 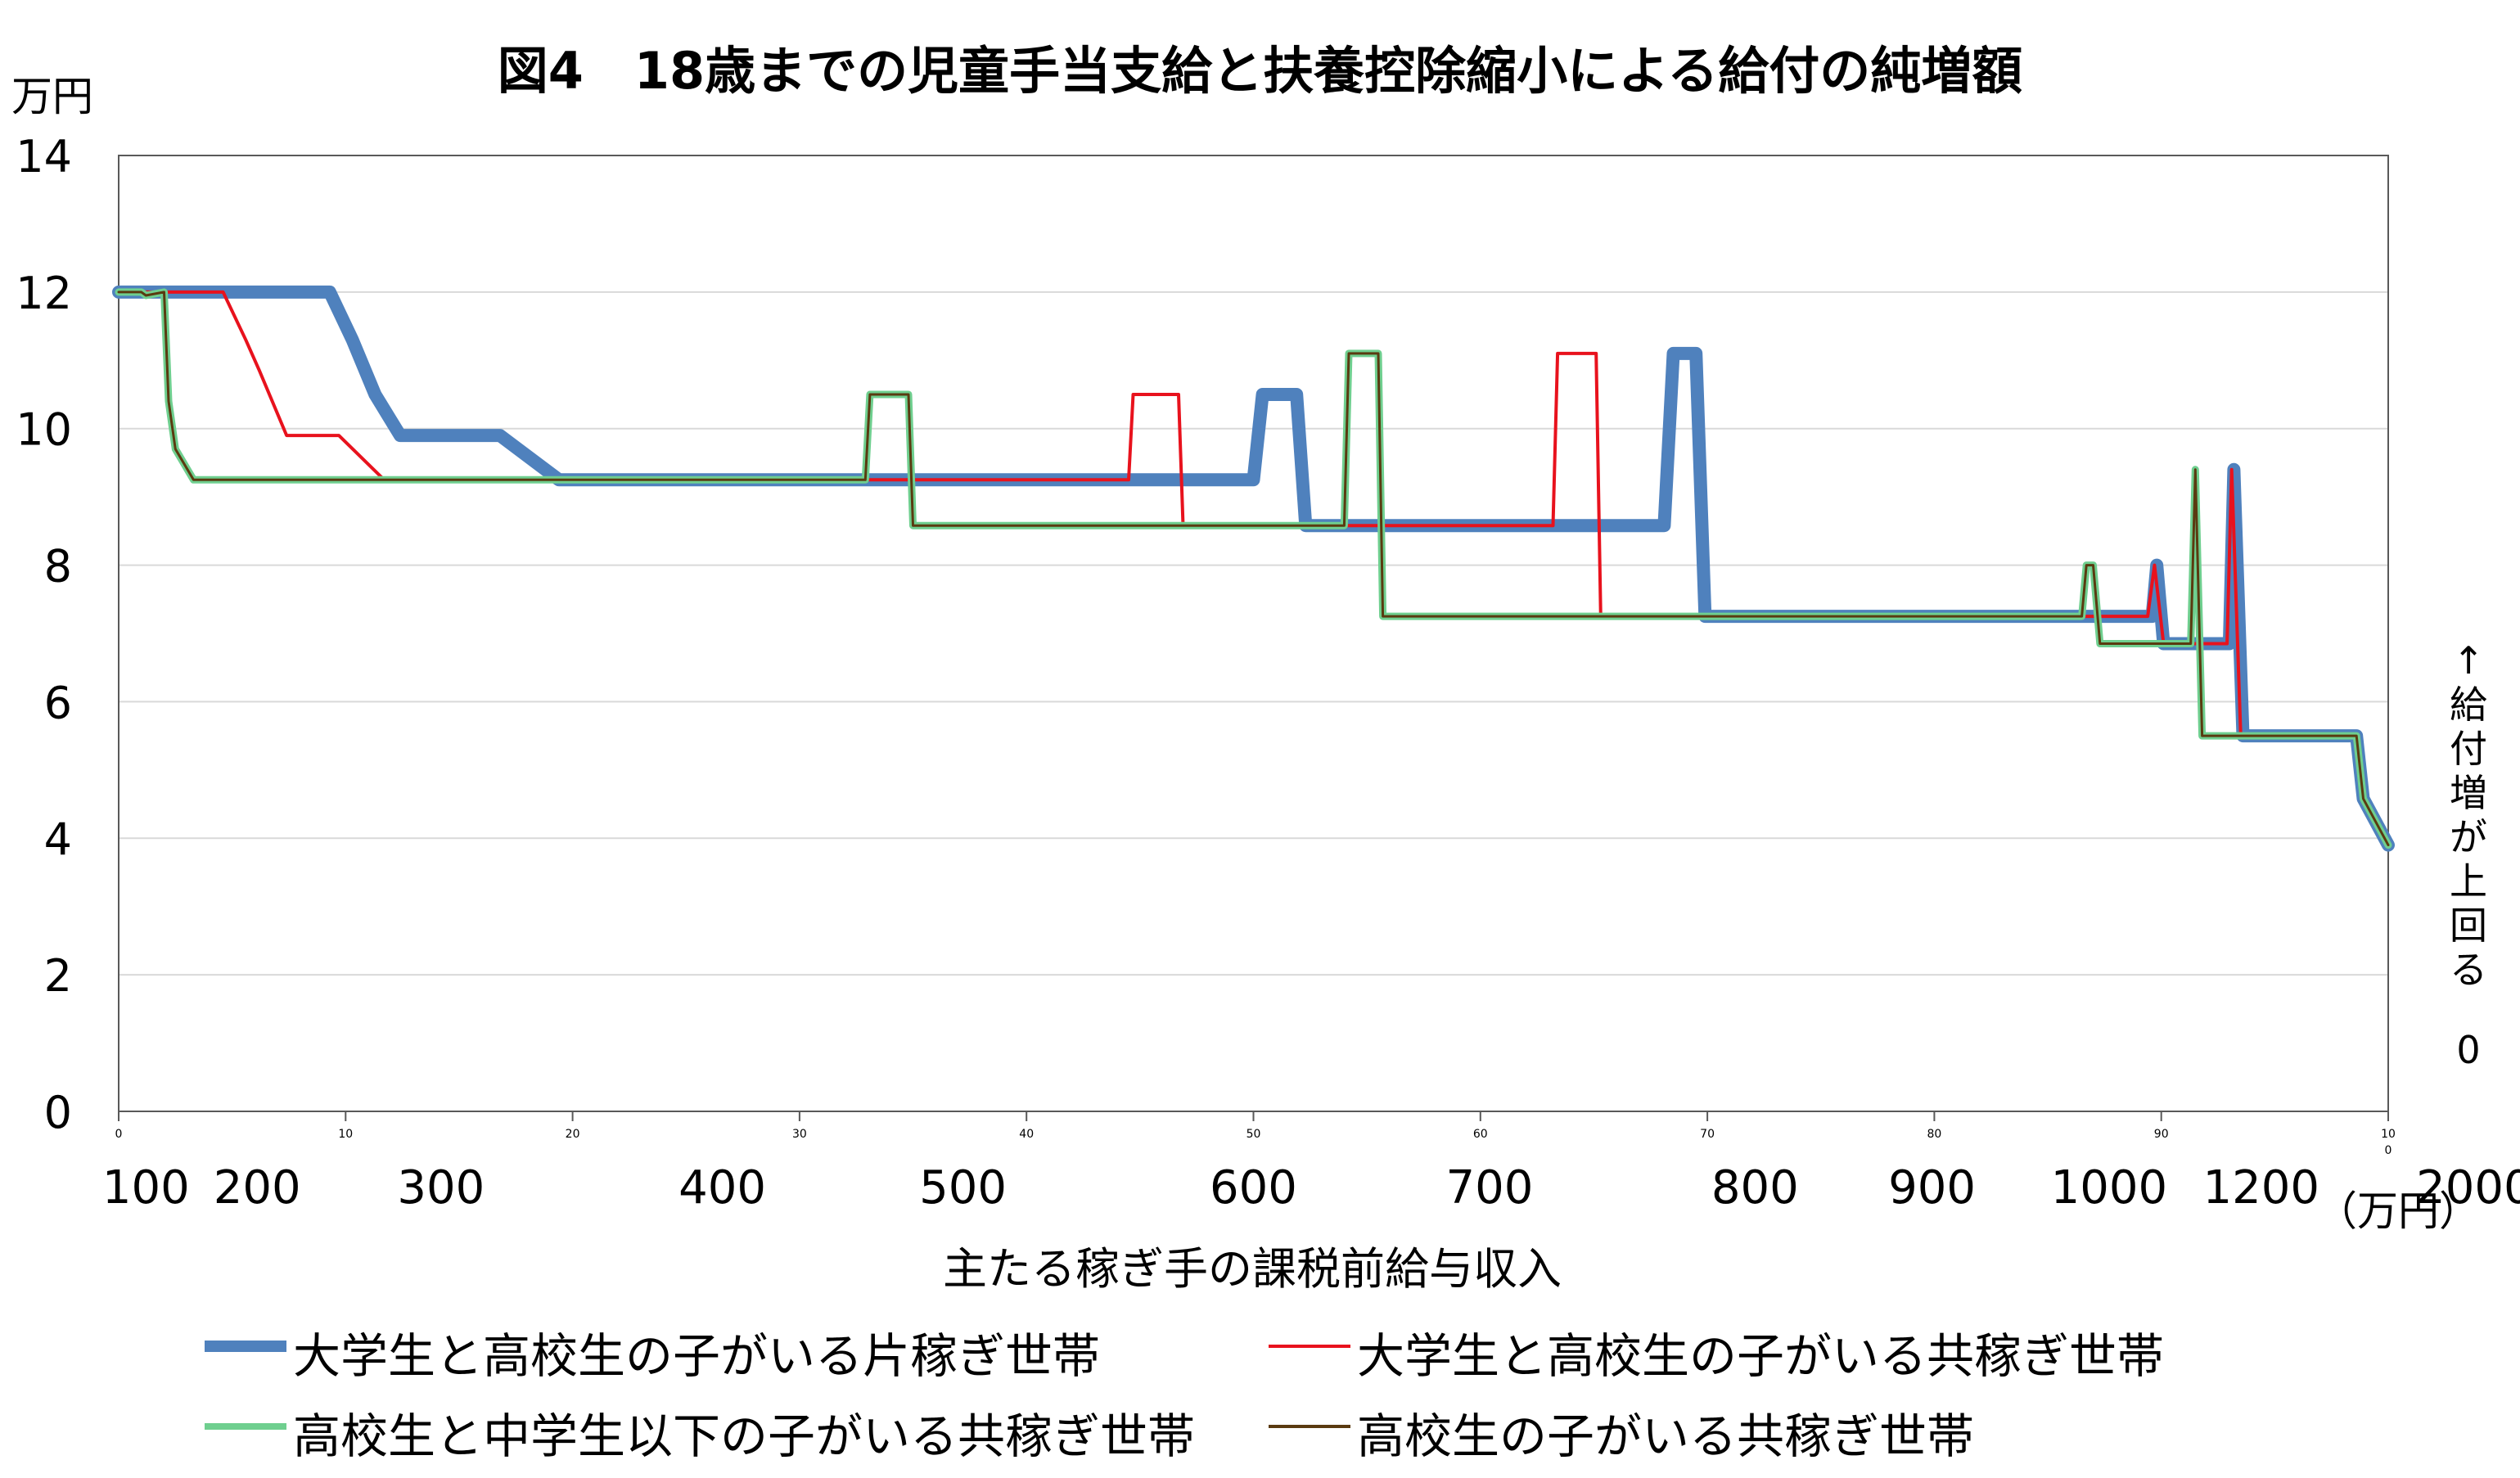 What do you see at coordinates (146, 1187) in the screenshot?
I see `x-income-label: 100` at bounding box center [146, 1187].